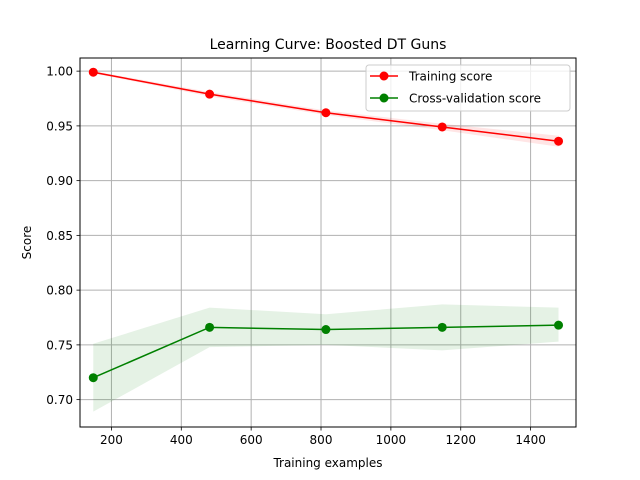 The height and width of the screenshot is (480, 640). Describe the element at coordinates (327, 463) in the screenshot. I see `x-axis-label: Training examples` at that location.